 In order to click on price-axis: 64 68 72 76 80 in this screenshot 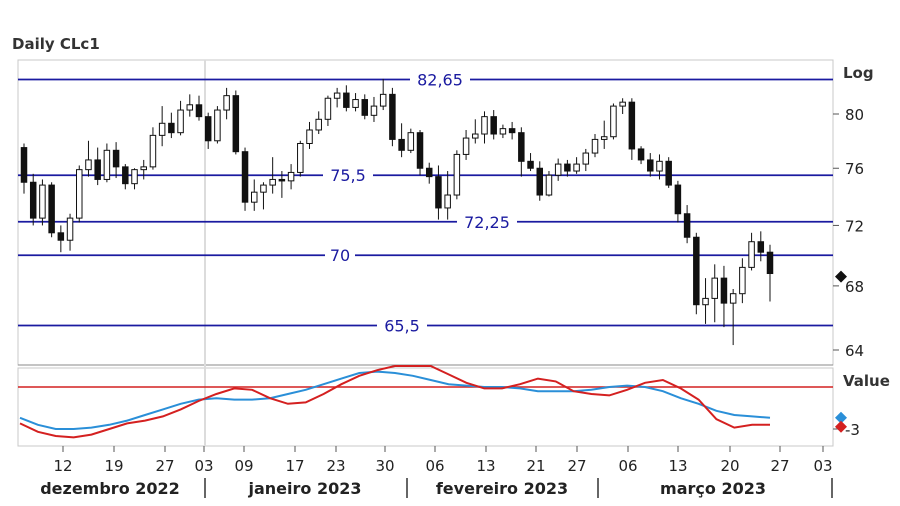, I will do `click(848, 233)`.